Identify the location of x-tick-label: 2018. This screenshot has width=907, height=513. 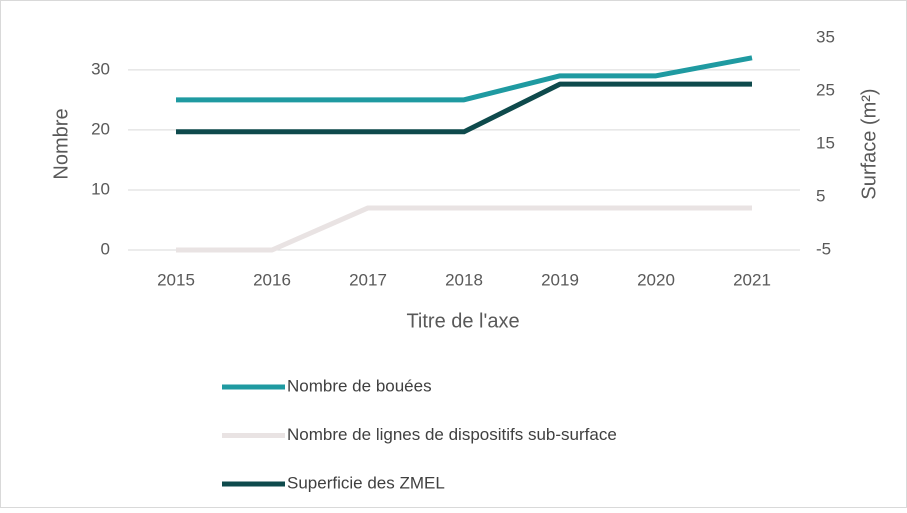
(464, 279).